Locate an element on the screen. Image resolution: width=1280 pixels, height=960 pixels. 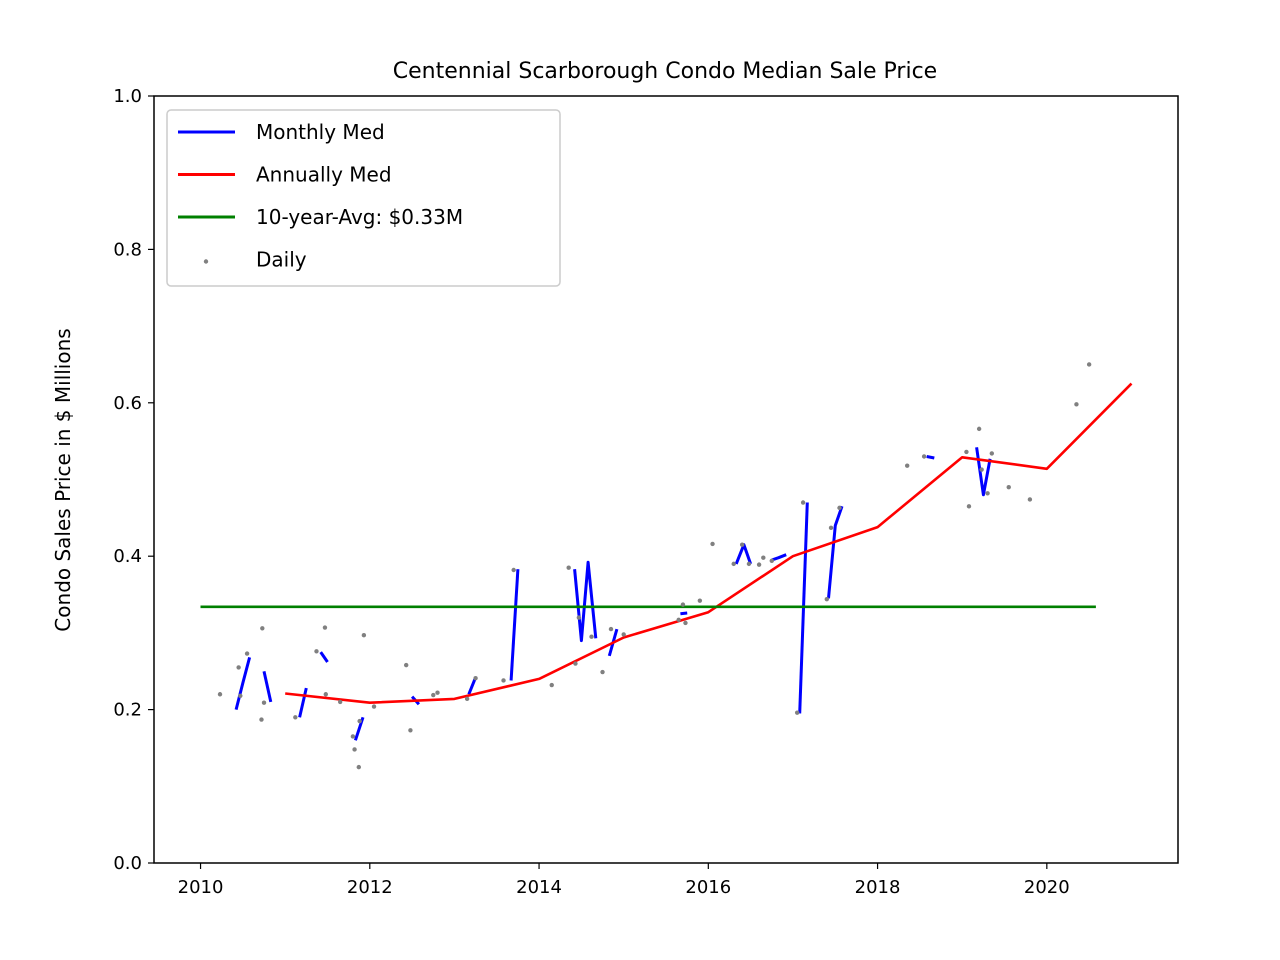
legend-swatch-daily is located at coordinates (206, 261).